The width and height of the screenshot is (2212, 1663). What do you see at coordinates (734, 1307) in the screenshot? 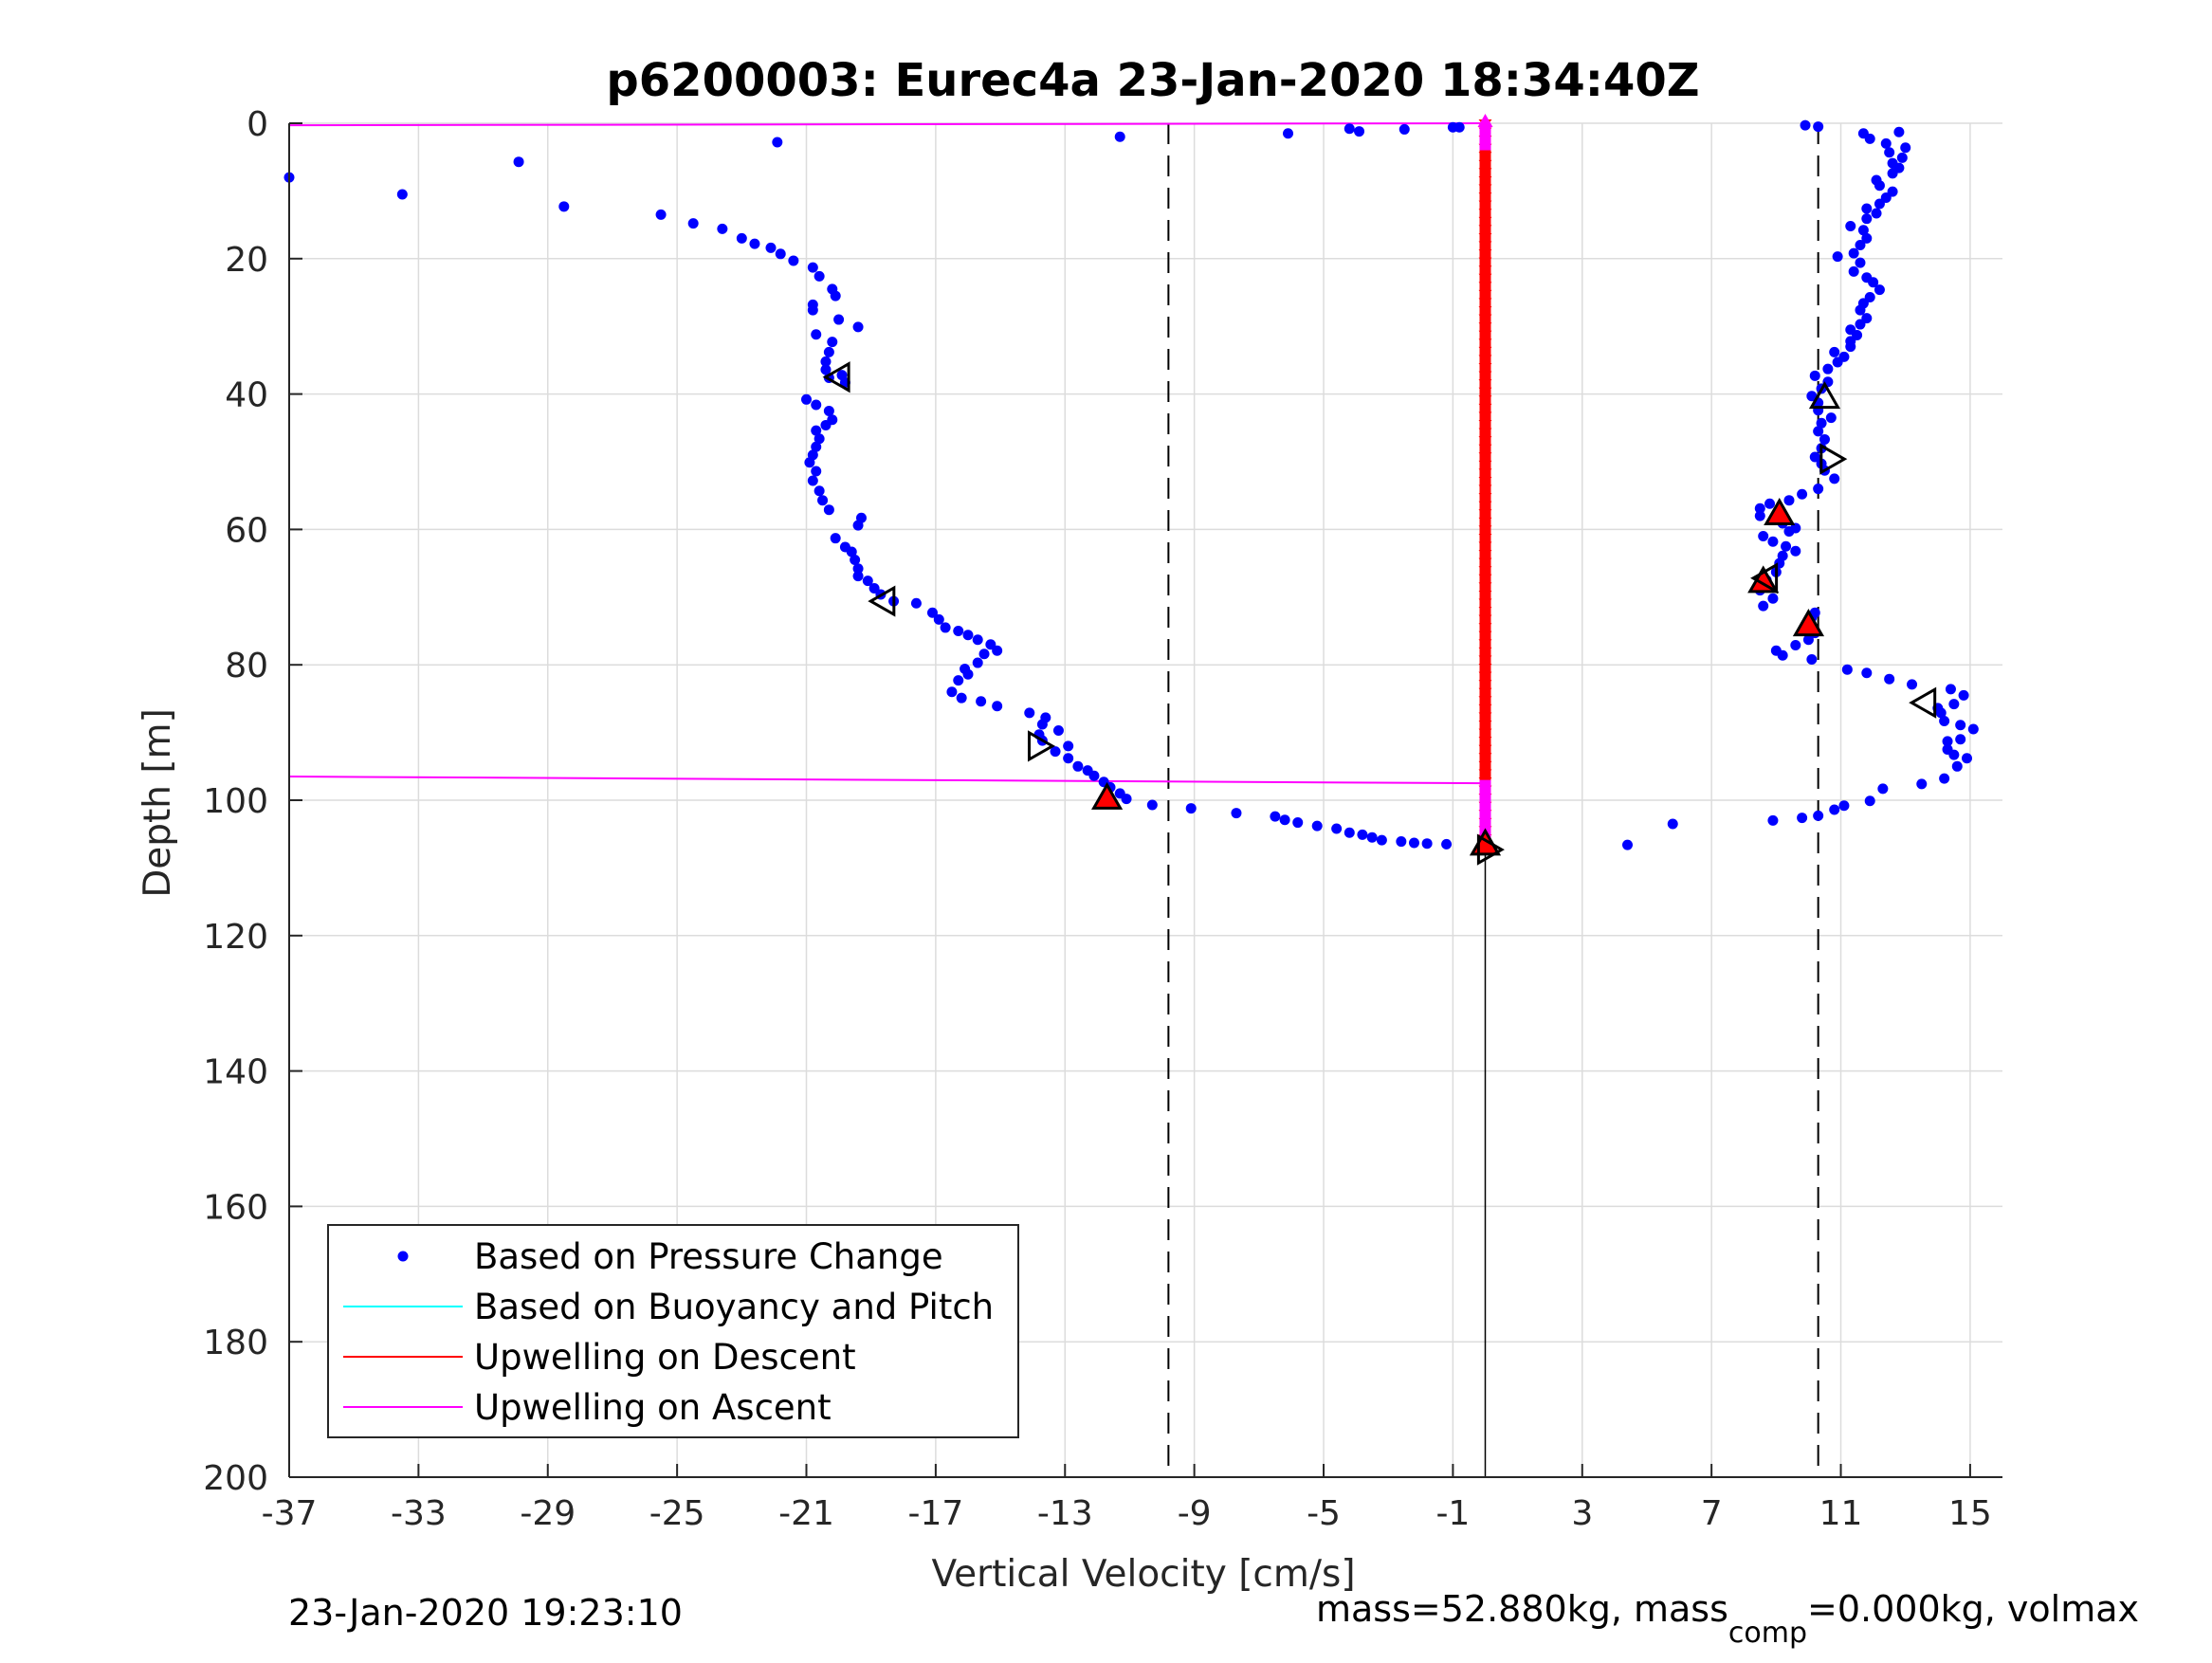
I see `legend-label: Based on Buoyancy and Pitch` at bounding box center [734, 1307].